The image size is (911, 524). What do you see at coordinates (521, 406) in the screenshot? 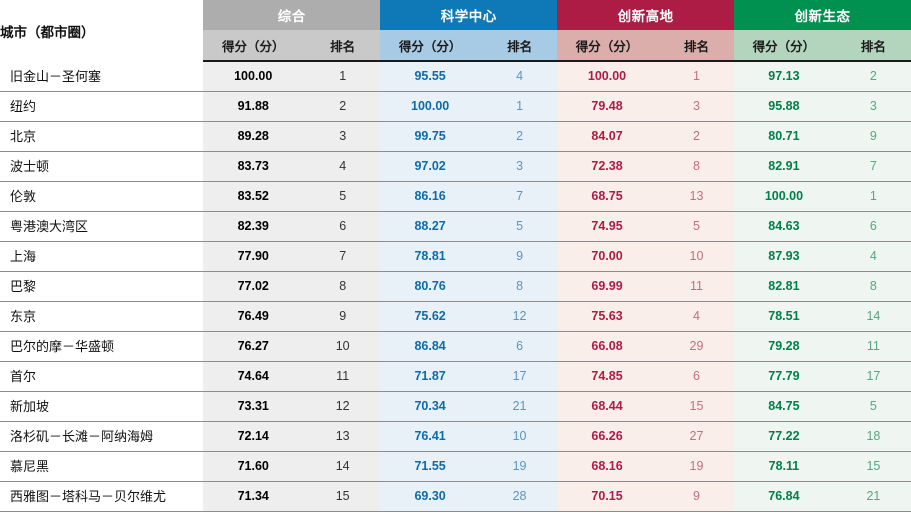
I see `cell-science-rank: 21` at bounding box center [521, 406].